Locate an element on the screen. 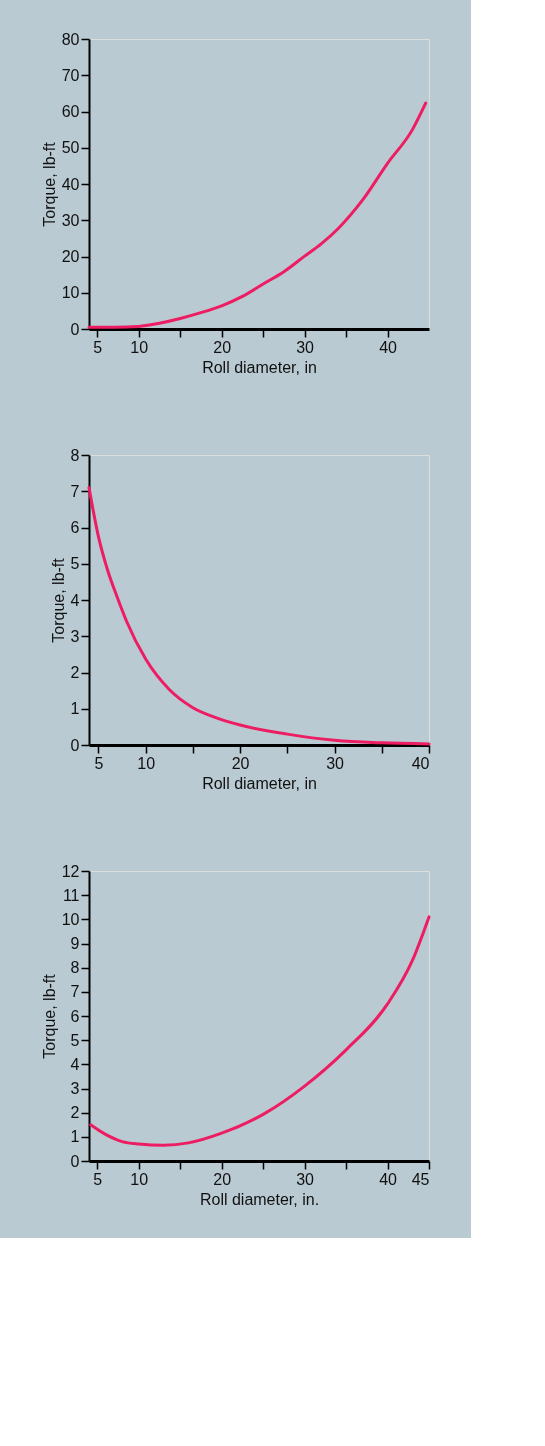 Image resolution: width=545 pixels, height=1446 pixels. y-tick-label: 50 is located at coordinates (70, 148).